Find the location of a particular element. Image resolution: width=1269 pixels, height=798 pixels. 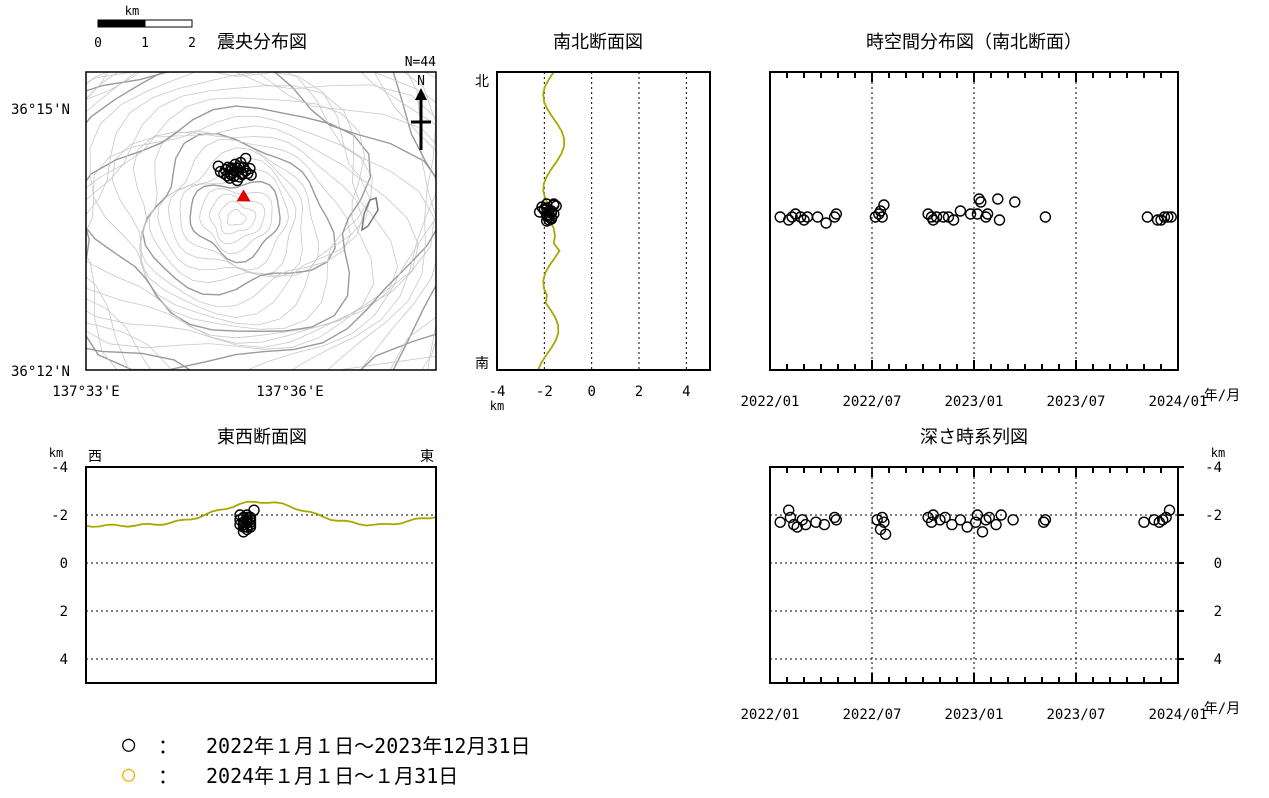

dt-y-unit: km is located at coordinates (1218, 453).